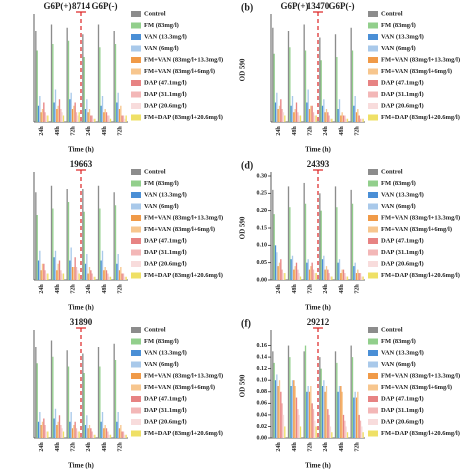  What do you see at coordinates (89, 447) in the screenshot?
I see `x-tick-label: 24h` at bounding box center [89, 447].